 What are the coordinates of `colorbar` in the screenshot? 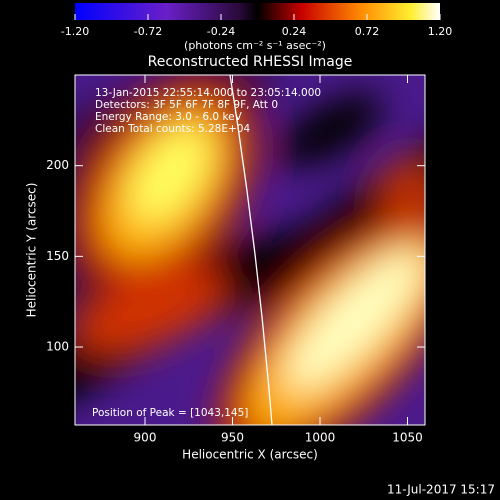 It's located at (257, 11).